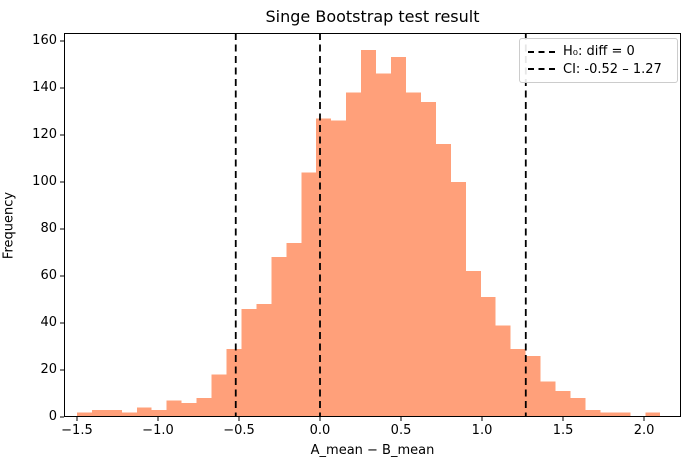  I want to click on y-tick-label: 40, so click(48, 322).